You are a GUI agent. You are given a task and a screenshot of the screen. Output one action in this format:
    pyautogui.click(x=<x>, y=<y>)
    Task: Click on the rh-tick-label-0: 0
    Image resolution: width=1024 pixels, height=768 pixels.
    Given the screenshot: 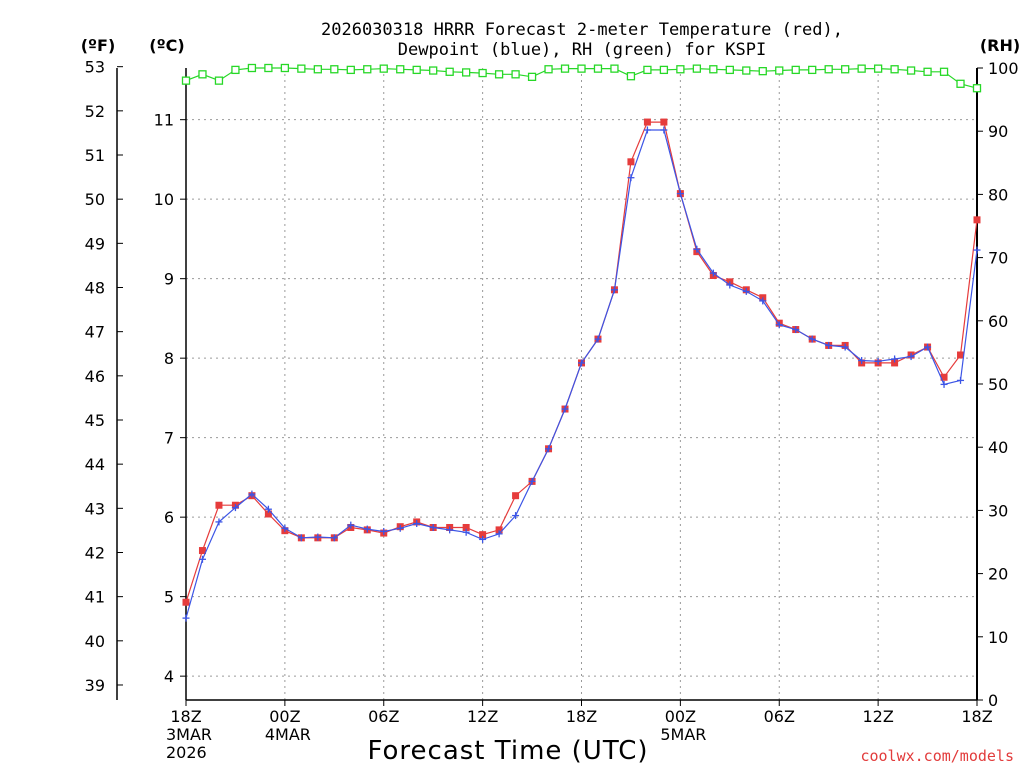 What is the action you would take?
    pyautogui.click(x=993, y=700)
    